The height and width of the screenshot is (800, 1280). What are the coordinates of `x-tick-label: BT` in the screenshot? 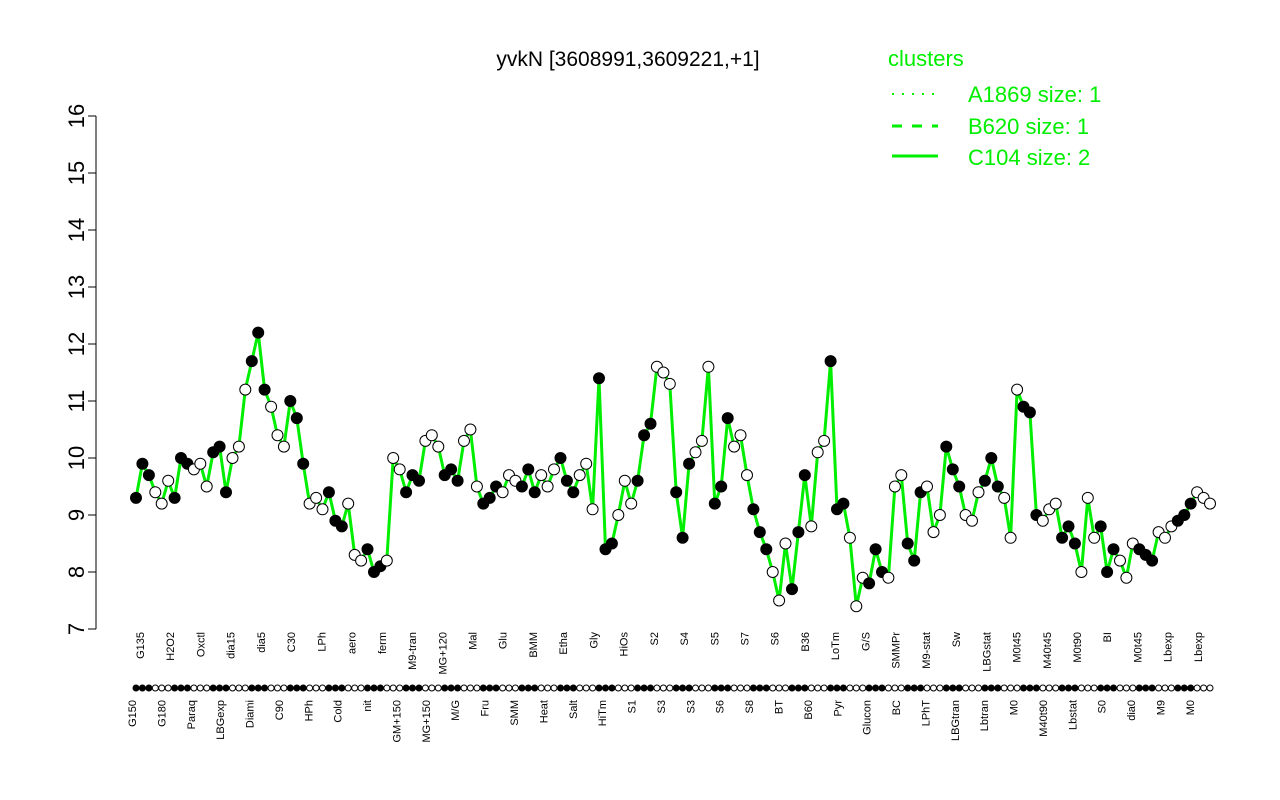 It's located at (780, 707).